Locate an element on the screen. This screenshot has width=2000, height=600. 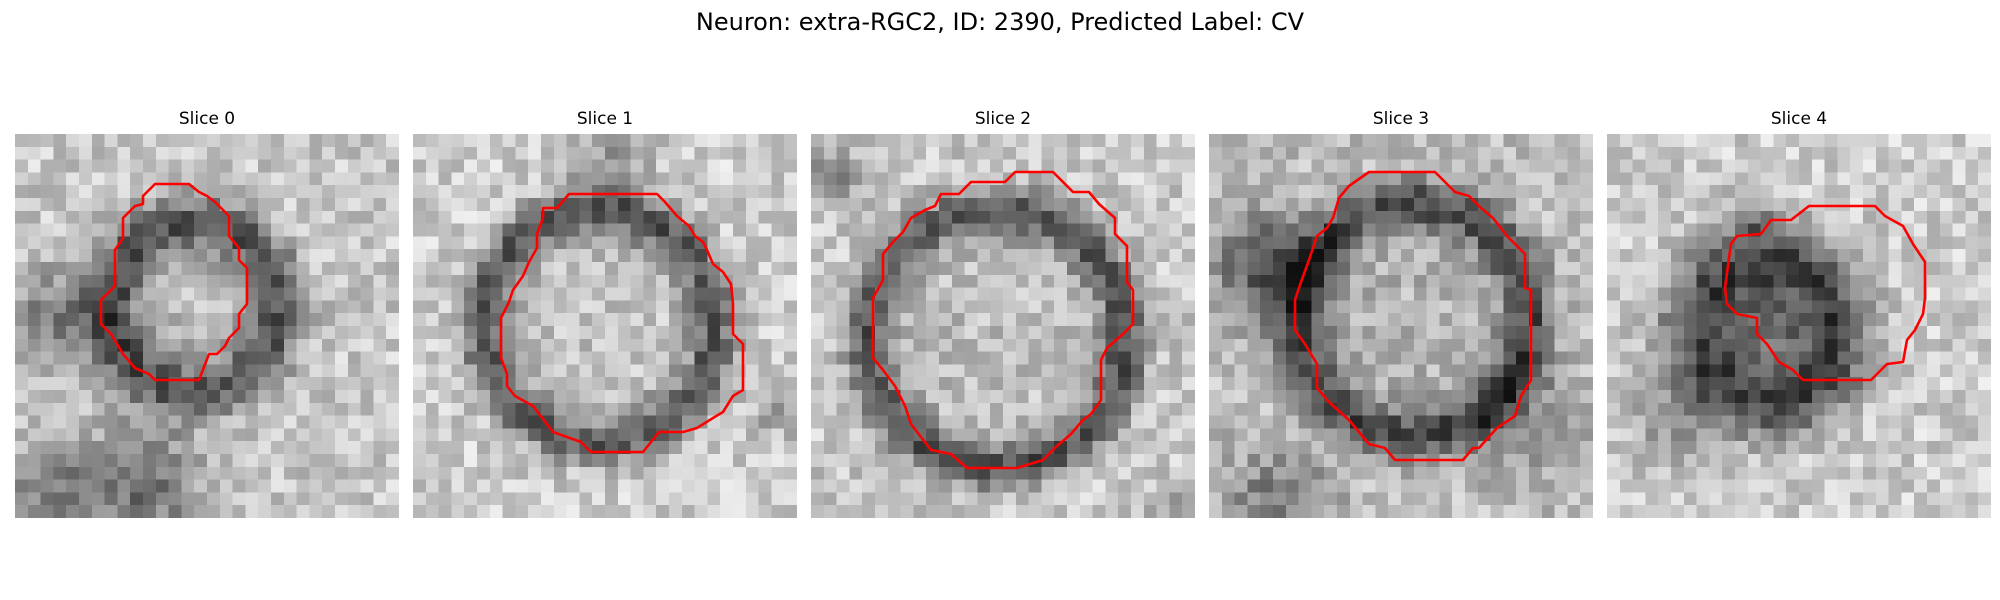
slice-title: Slice 2 is located at coordinates (1003, 119).